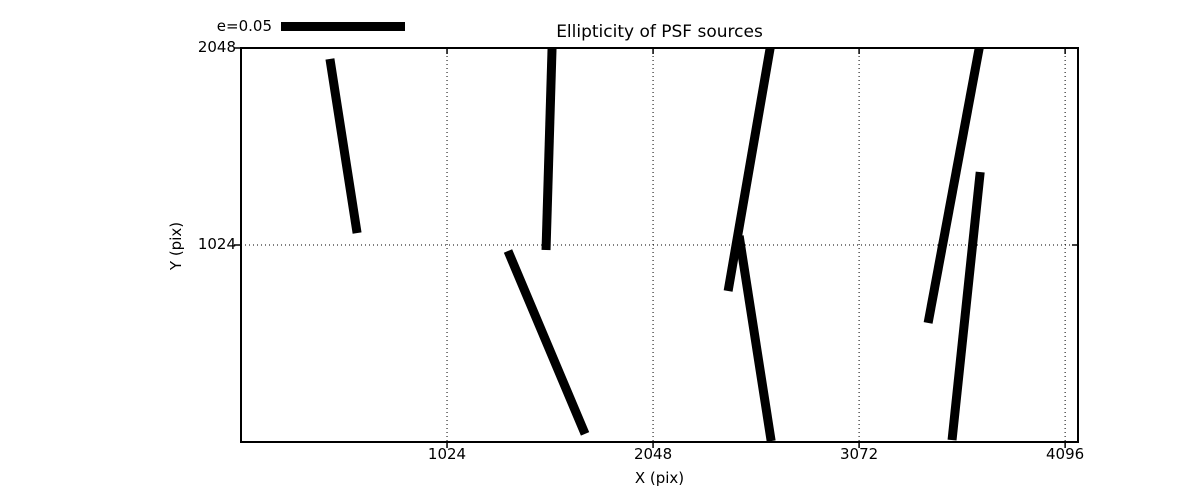 This screenshot has width=1200, height=490. What do you see at coordinates (859, 454) in the screenshot?
I see `x-tick-label: 3072` at bounding box center [859, 454].